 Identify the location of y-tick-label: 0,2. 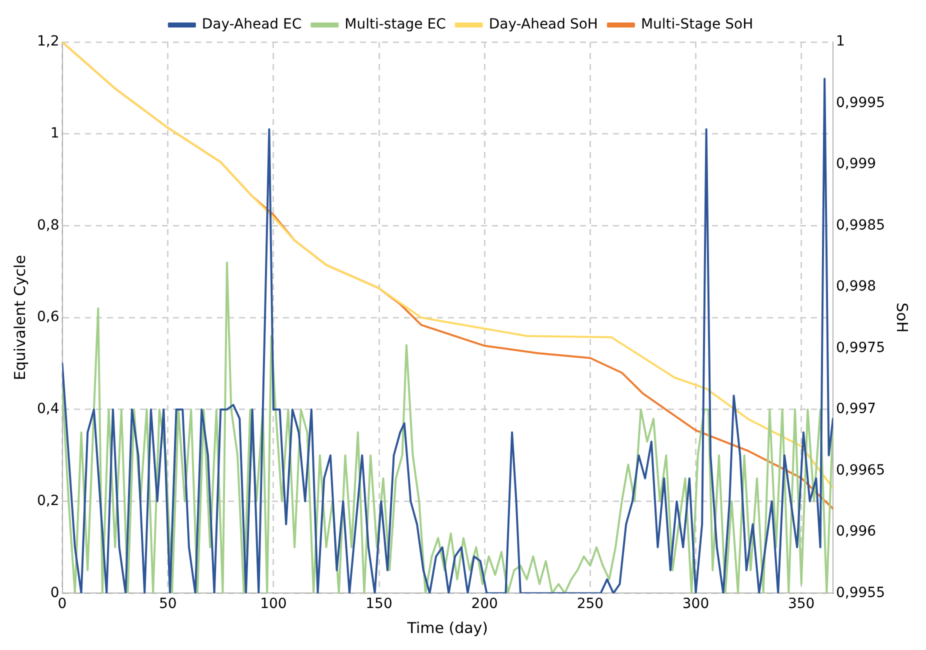
(48, 500).